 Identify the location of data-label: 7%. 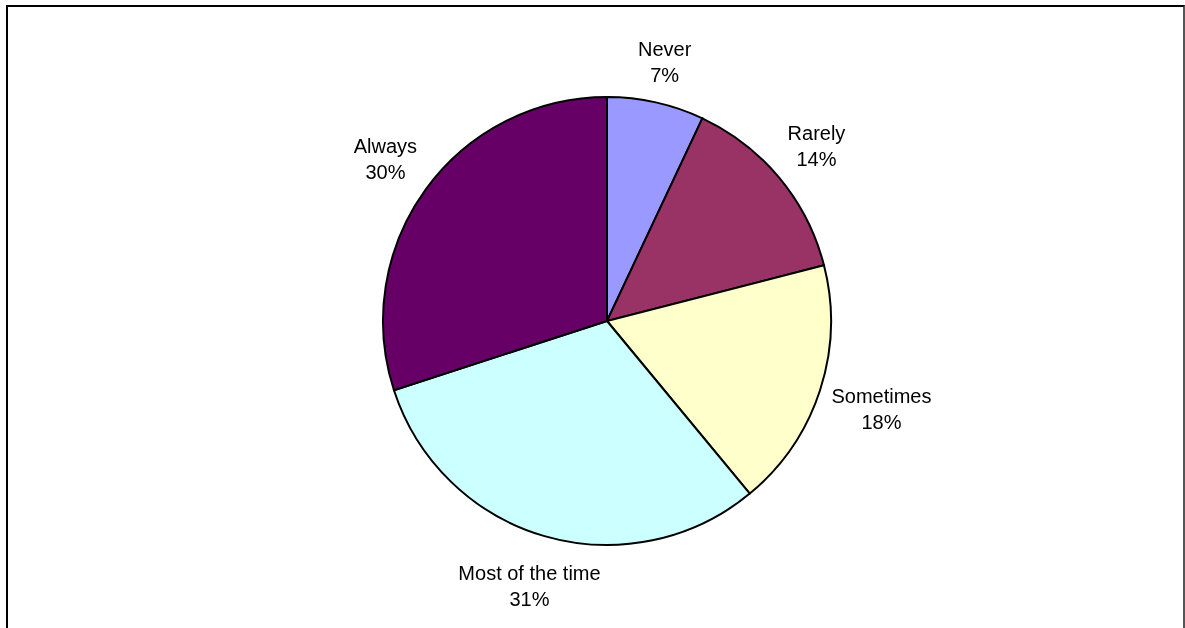
(665, 74).